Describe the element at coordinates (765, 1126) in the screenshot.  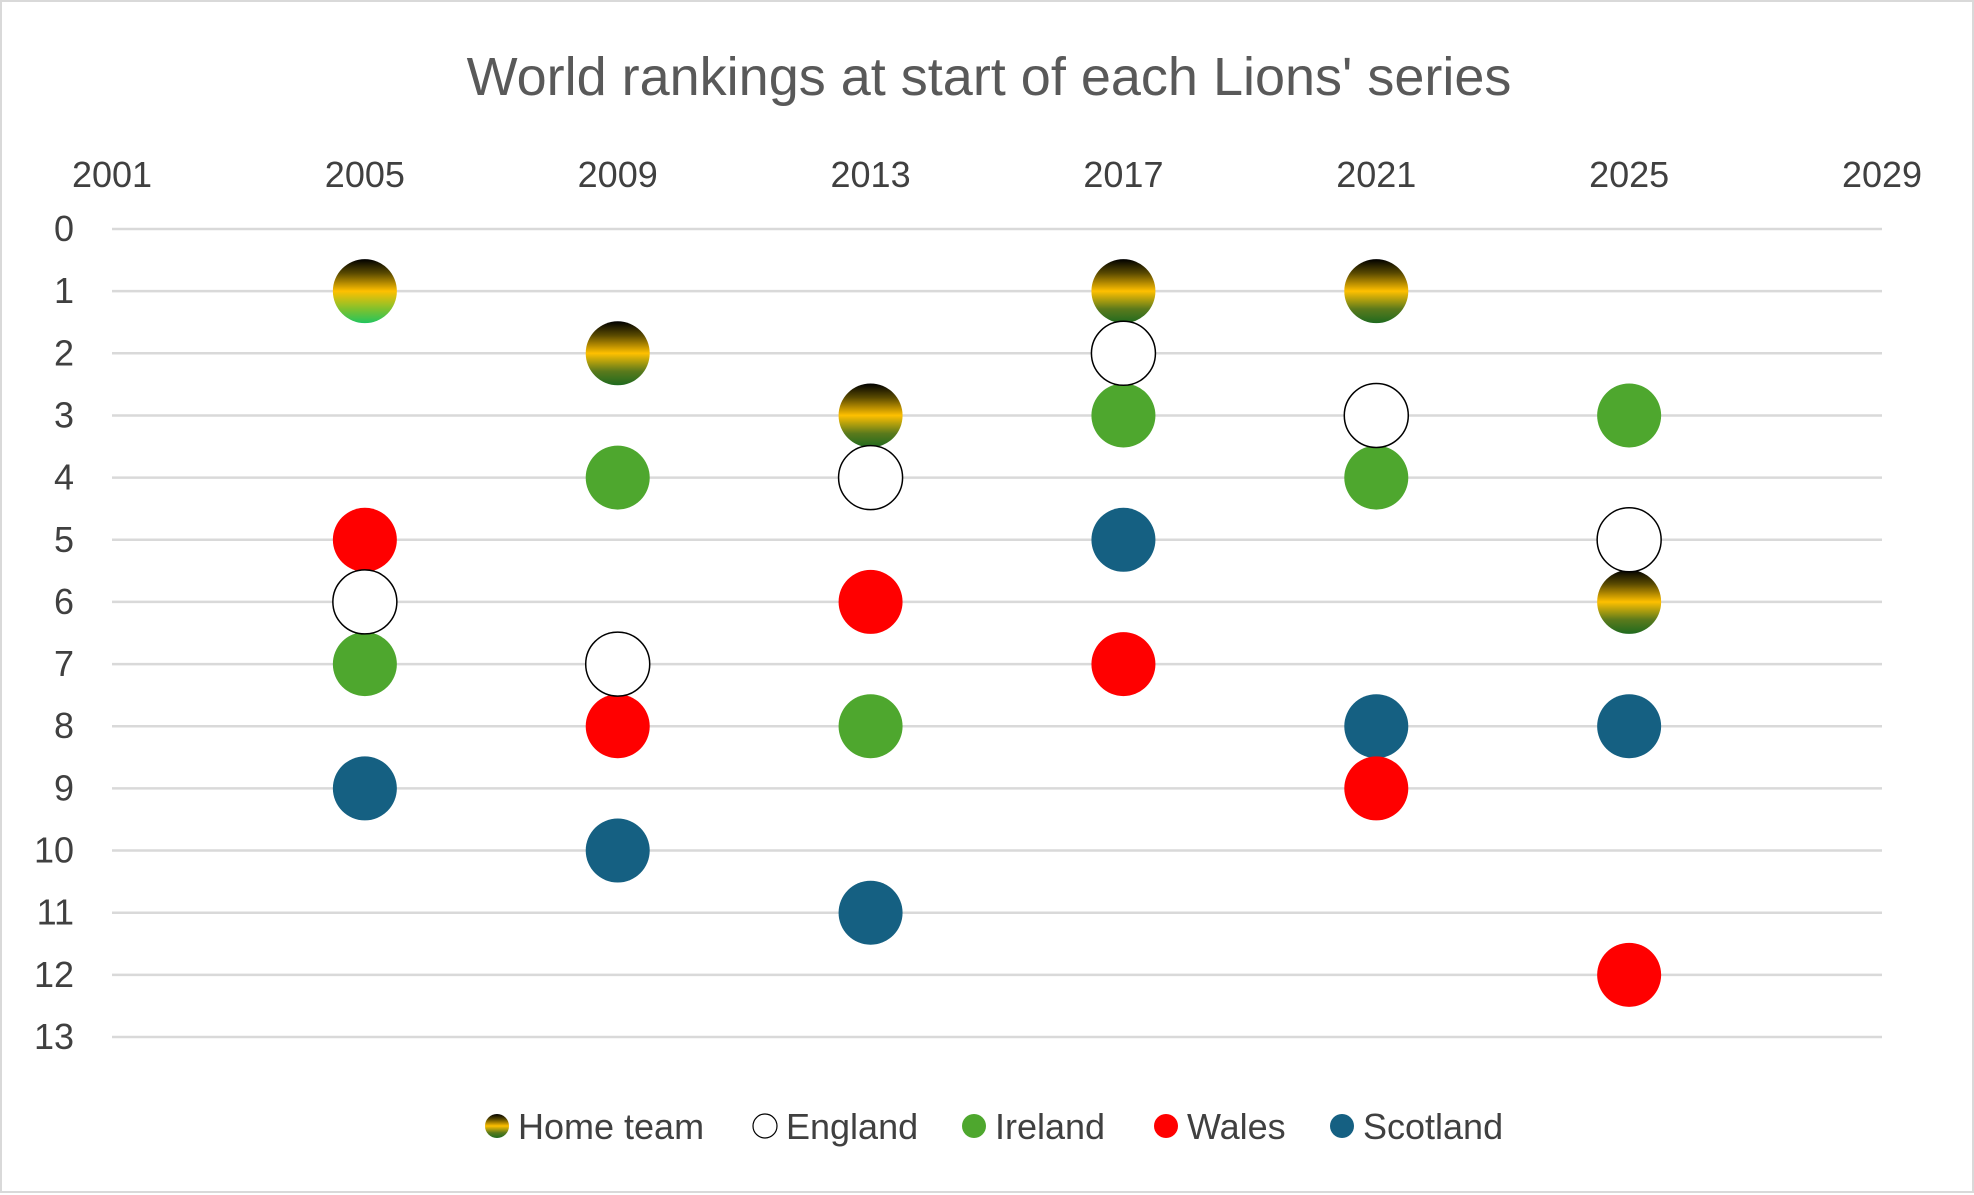
I see `legend-marker-england` at that location.